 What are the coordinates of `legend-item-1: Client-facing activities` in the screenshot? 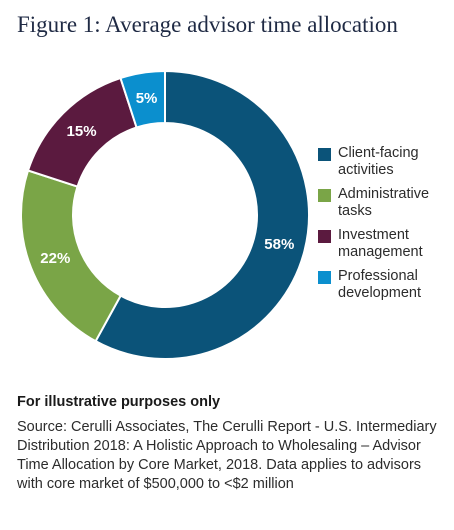 It's located at (385, 162).